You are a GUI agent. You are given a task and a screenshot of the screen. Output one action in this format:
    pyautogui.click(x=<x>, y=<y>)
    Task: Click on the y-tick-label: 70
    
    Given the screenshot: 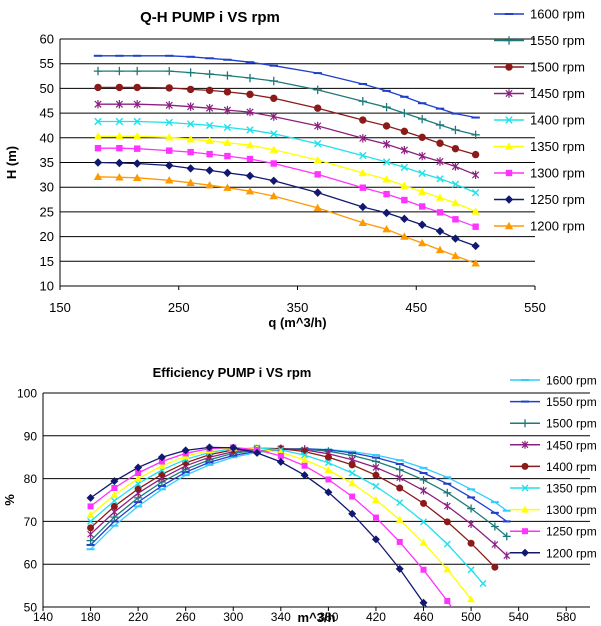 What is the action you would take?
    pyautogui.click(x=31, y=522)
    